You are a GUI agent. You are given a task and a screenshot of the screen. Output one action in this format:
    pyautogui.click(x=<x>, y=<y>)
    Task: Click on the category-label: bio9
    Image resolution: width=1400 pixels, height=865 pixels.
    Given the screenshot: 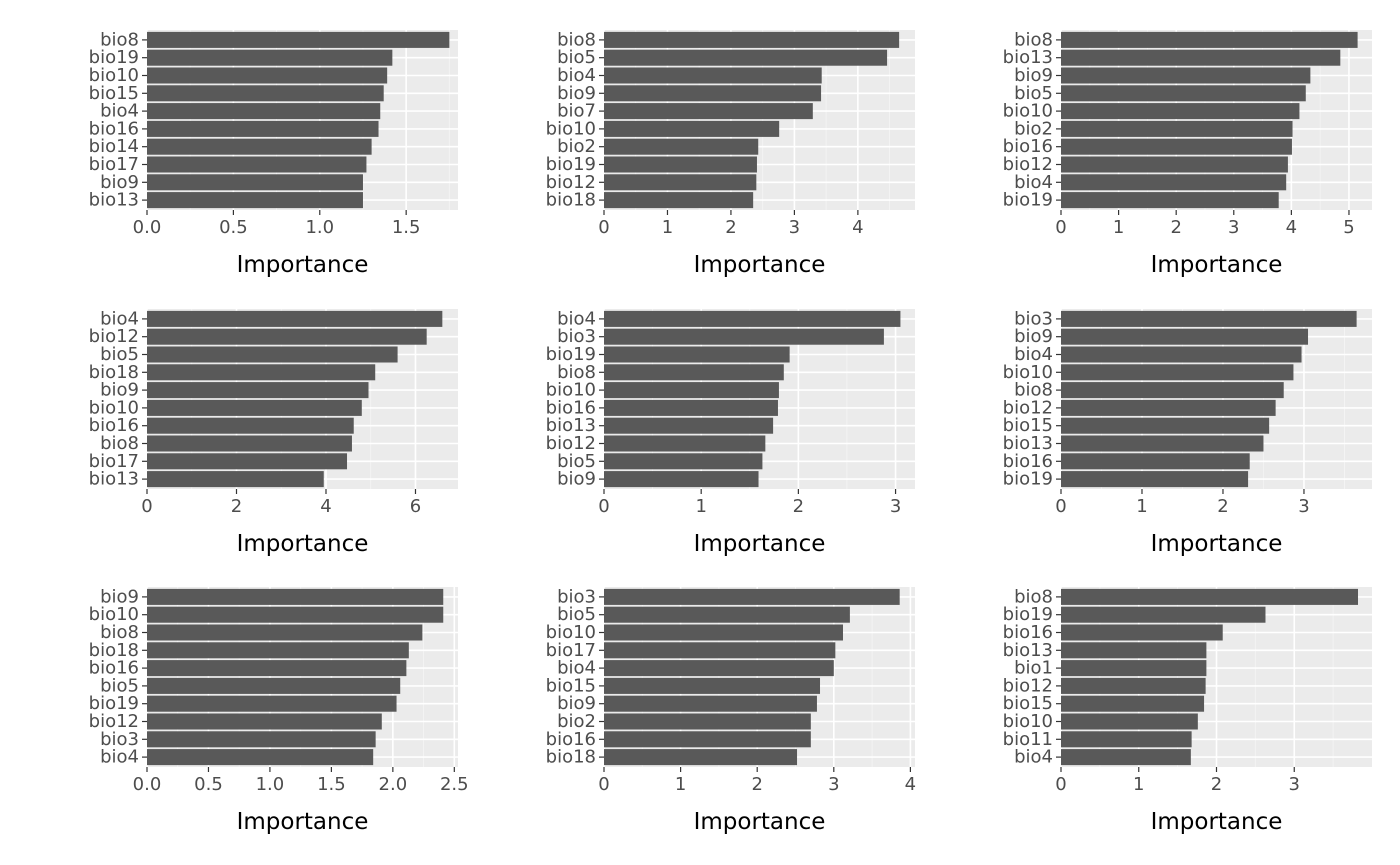 What is the action you would take?
    pyautogui.click(x=119, y=390)
    